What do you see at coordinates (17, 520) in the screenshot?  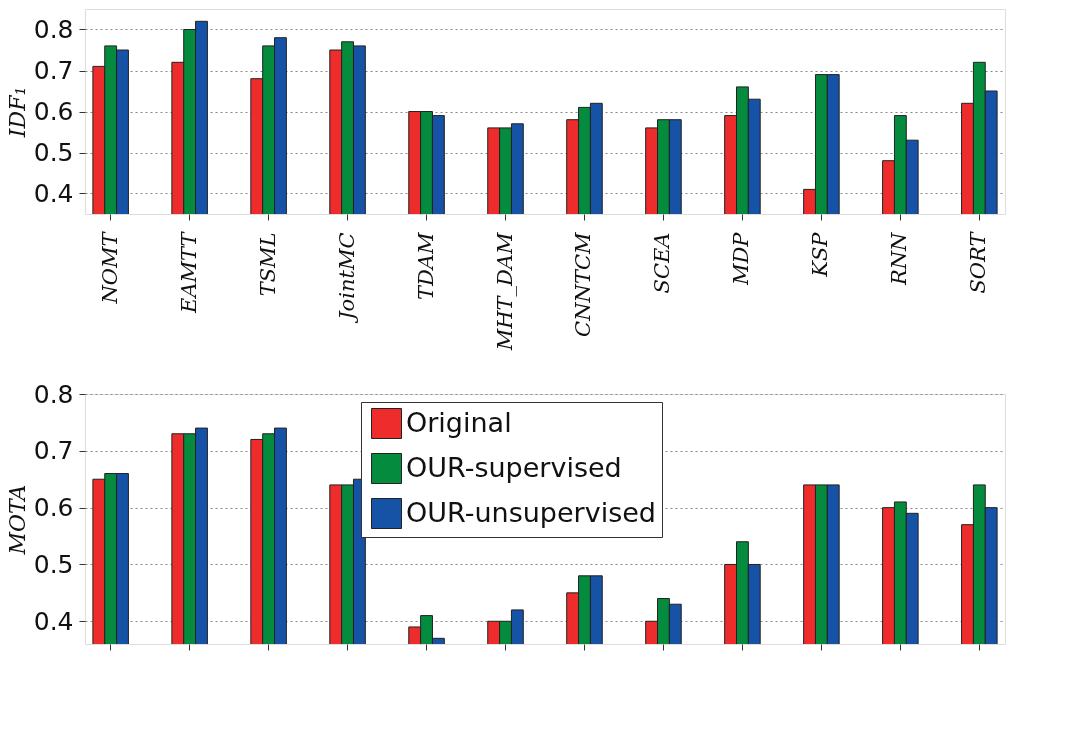 I see `y-axis-title: MOTA` at bounding box center [17, 520].